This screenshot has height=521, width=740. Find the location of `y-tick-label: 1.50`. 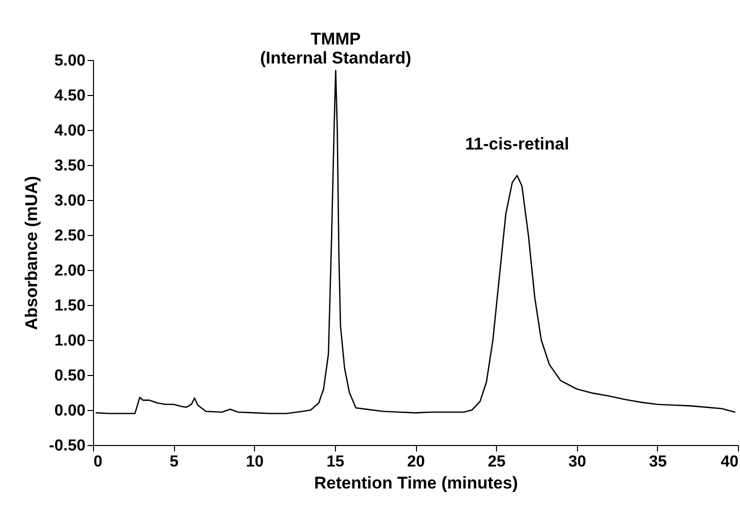

y-tick-label: 1.50 is located at coordinates (70, 306).